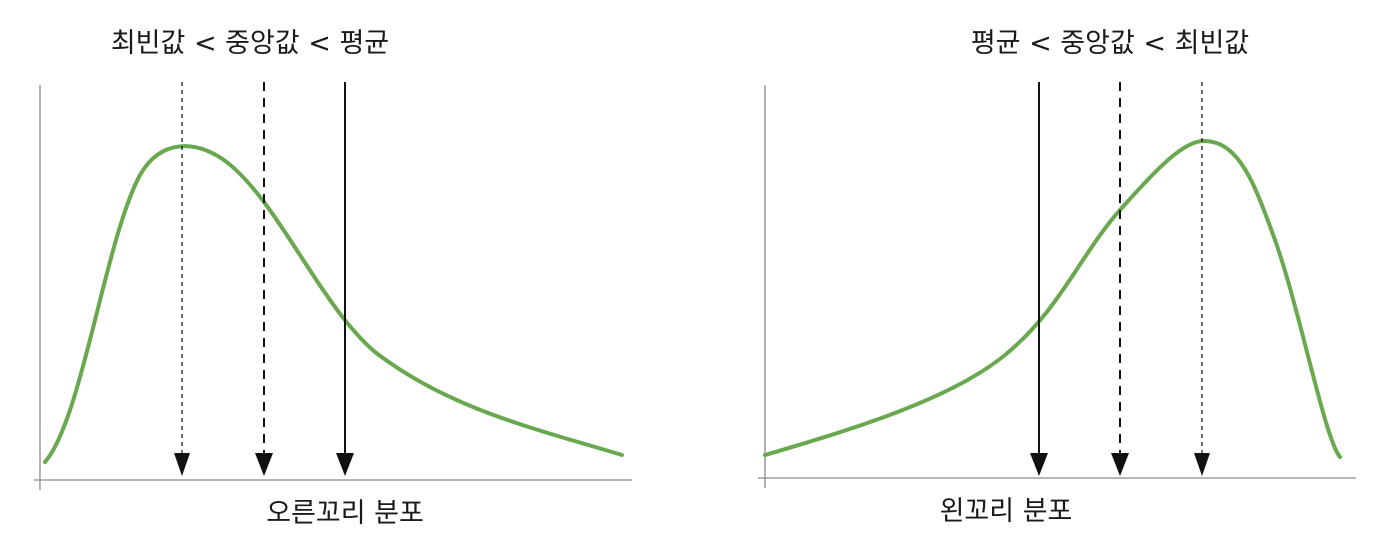 This screenshot has height=546, width=1386. Describe the element at coordinates (250, 43) in the screenshot. I see `panel-title-right-skew: 최빈값 < 중앙값 < 평균` at that location.